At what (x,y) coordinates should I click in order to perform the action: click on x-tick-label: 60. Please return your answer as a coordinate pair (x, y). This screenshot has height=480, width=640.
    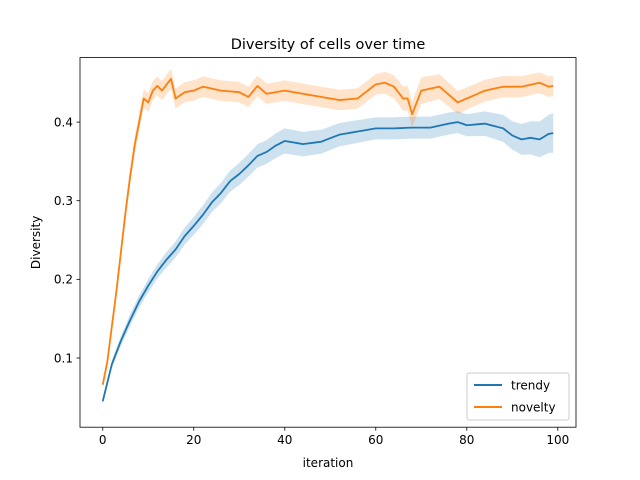
    Looking at the image, I should click on (375, 440).